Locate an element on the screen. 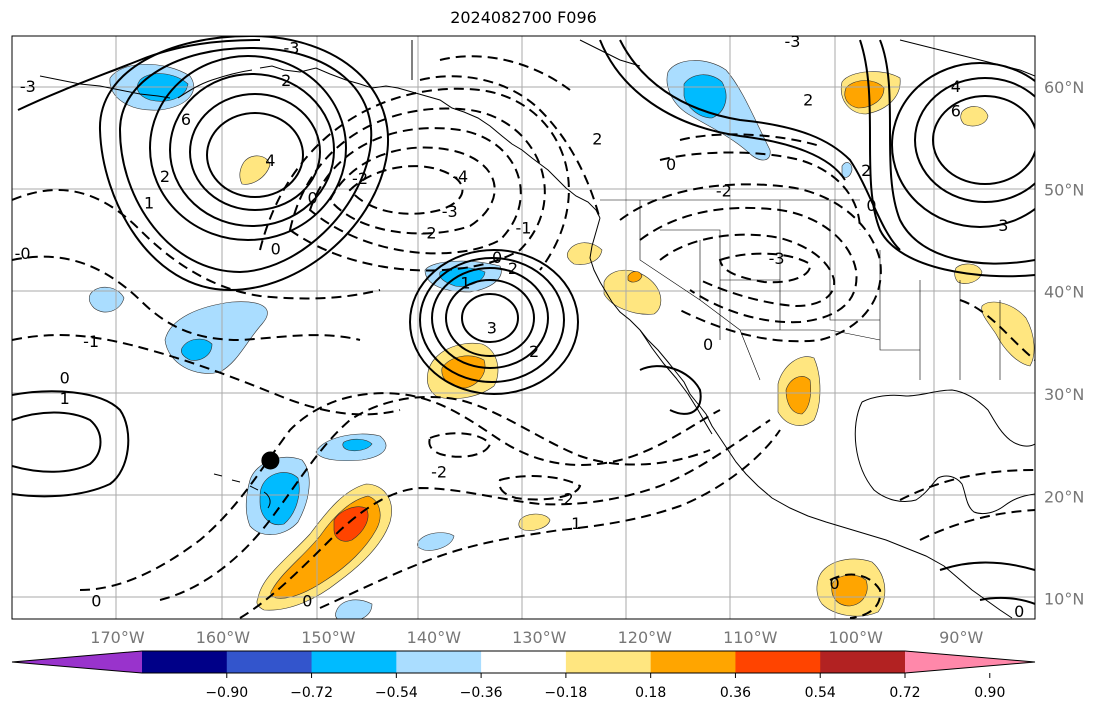 Image resolution: width=1105 pixels, height=712 pixels. shade-blue-small-west is located at coordinates (106, 299).